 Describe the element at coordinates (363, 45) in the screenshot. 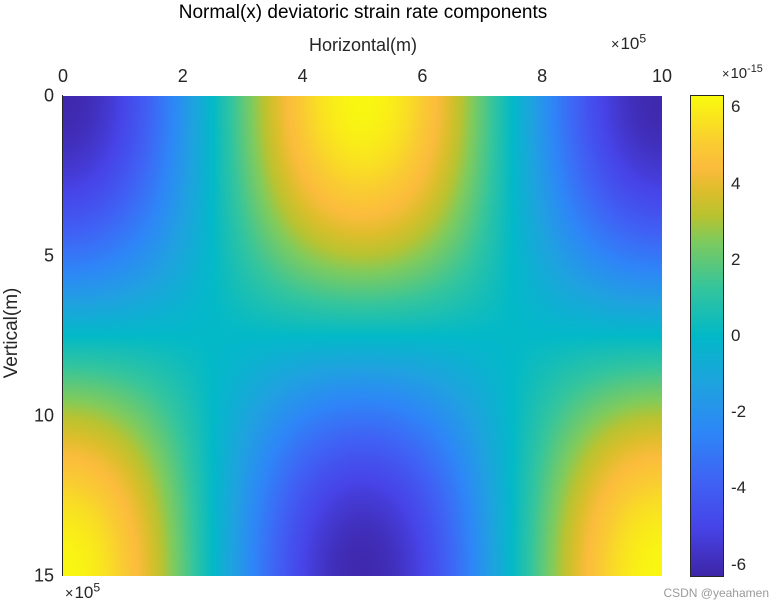

I see `x-axis-label: Horizontal(m)` at that location.